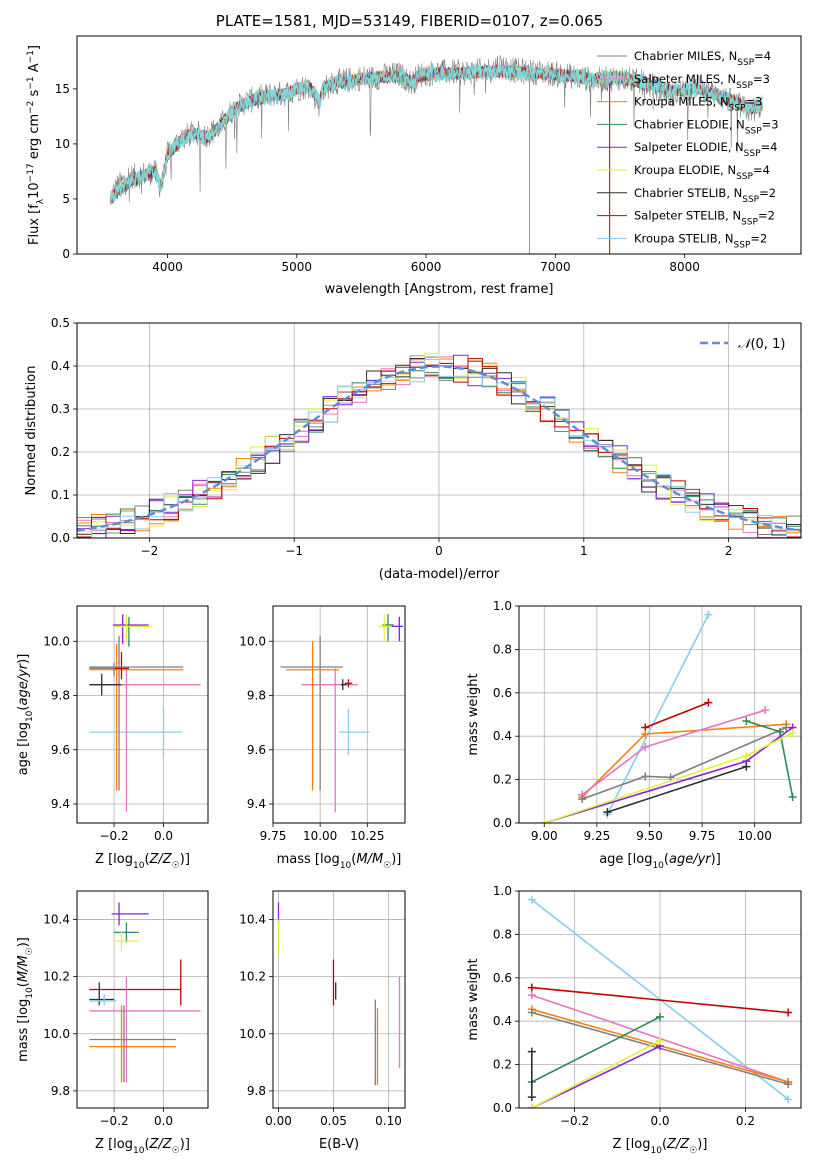 This screenshot has width=819, height=1170. What do you see at coordinates (502, 823) in the screenshot?
I see `y-tick-label: 0.0` at bounding box center [502, 823].